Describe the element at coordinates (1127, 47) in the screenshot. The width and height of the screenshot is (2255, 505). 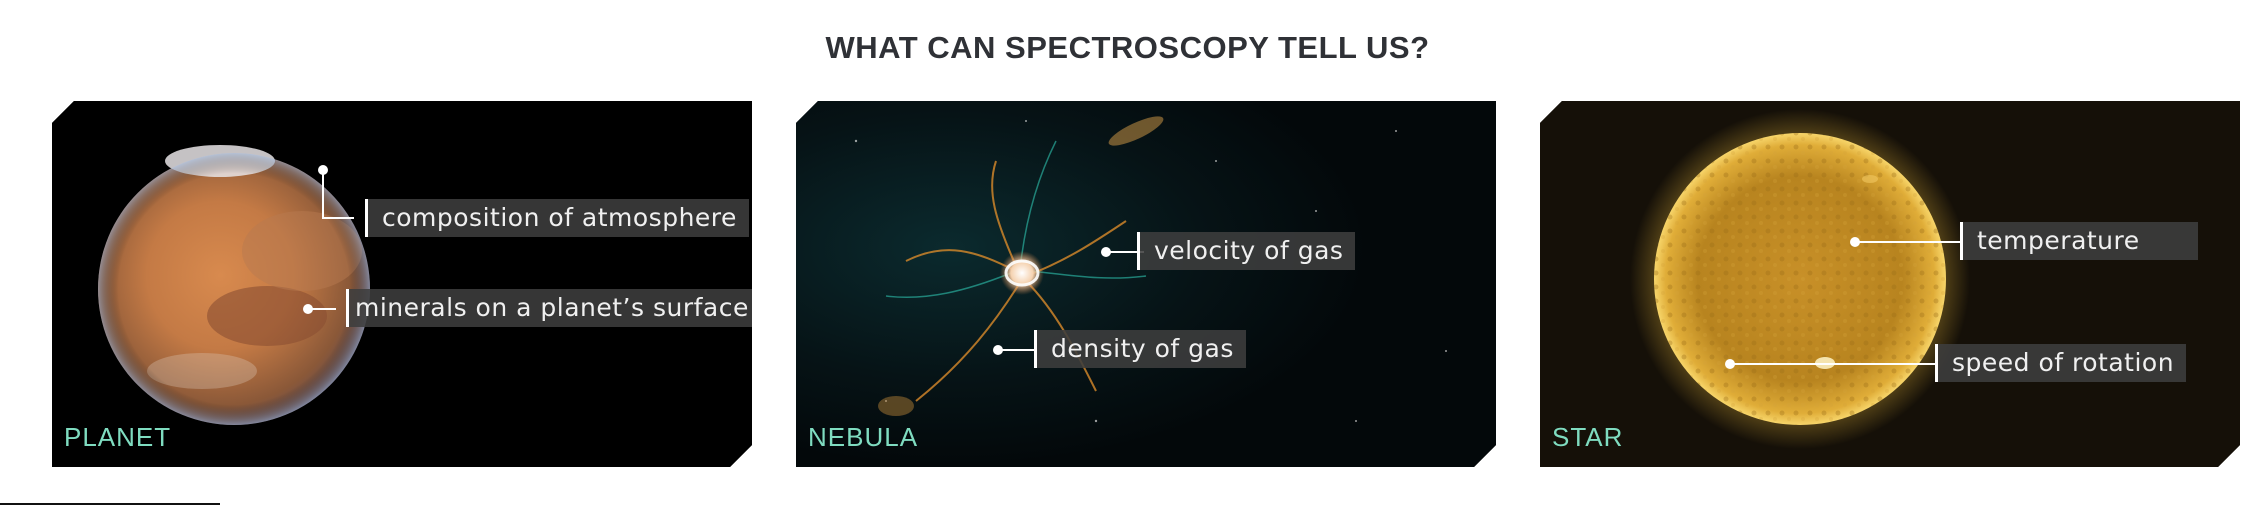
I see `page-title: WHAT CAN SPECTROSCOPY TELL US?` at that location.